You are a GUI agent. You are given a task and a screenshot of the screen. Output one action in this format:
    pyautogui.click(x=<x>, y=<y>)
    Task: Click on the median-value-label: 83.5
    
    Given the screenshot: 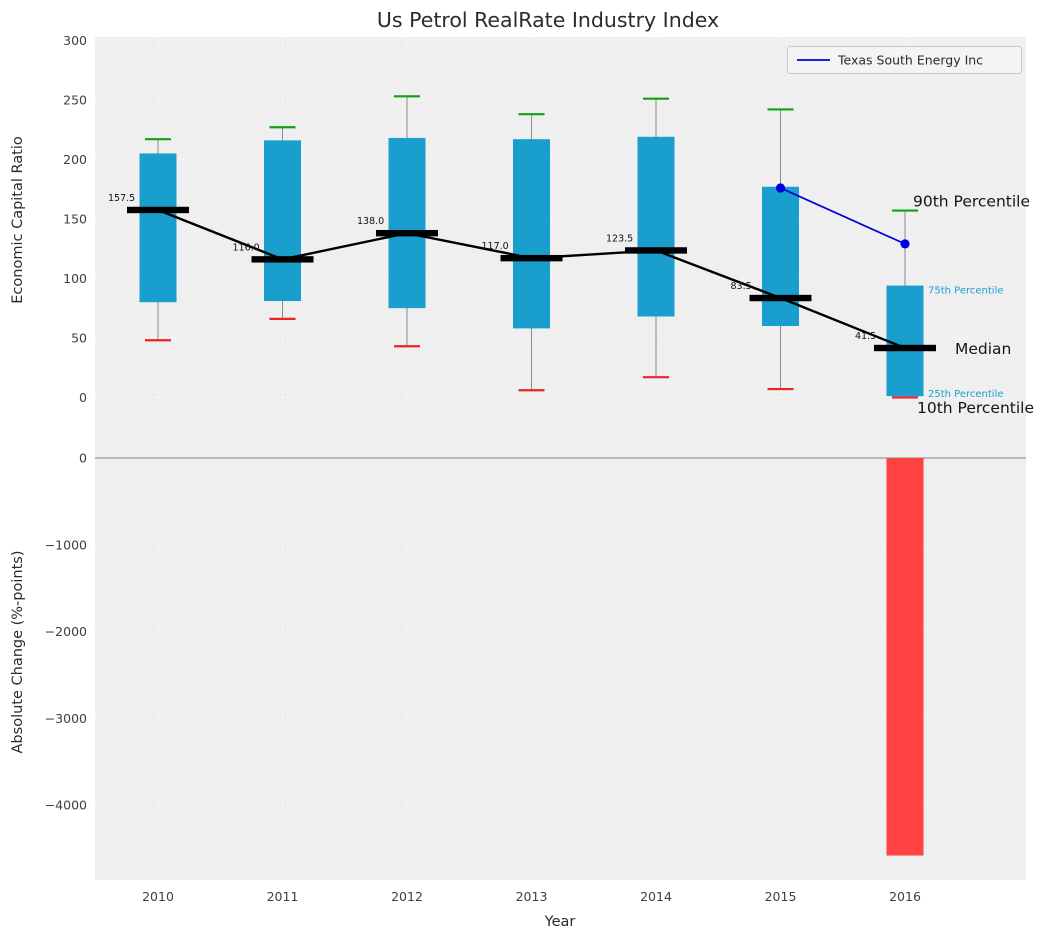 What is the action you would take?
    pyautogui.click(x=741, y=286)
    